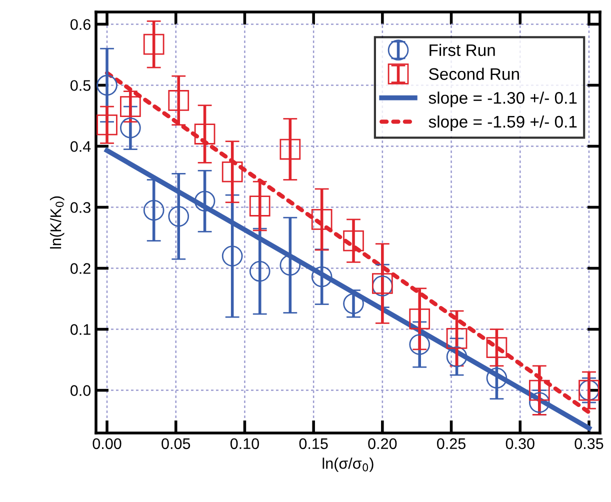 The height and width of the screenshot is (502, 611). Describe the element at coordinates (80, 390) in the screenshot. I see `y-tick-label: 0.0` at that location.